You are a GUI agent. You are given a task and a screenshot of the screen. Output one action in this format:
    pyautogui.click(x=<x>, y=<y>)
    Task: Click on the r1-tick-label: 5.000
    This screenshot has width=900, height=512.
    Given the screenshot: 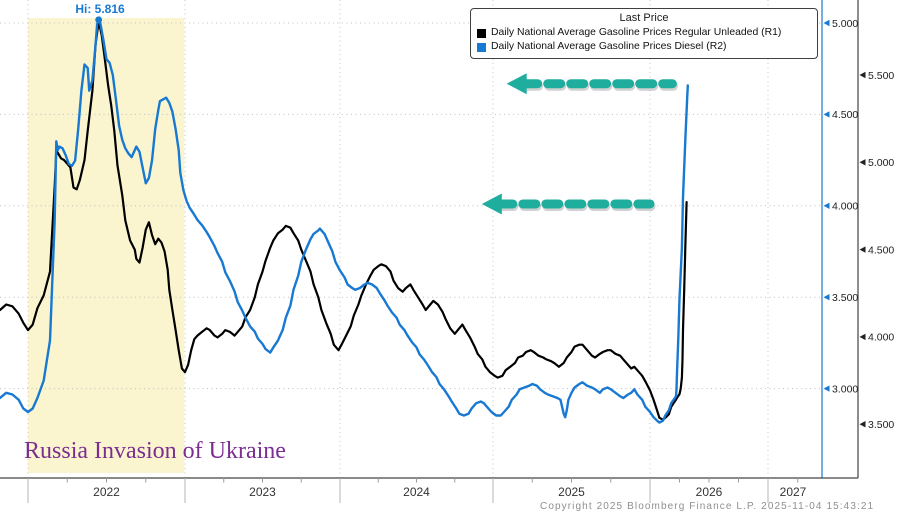 What is the action you would take?
    pyautogui.click(x=845, y=24)
    